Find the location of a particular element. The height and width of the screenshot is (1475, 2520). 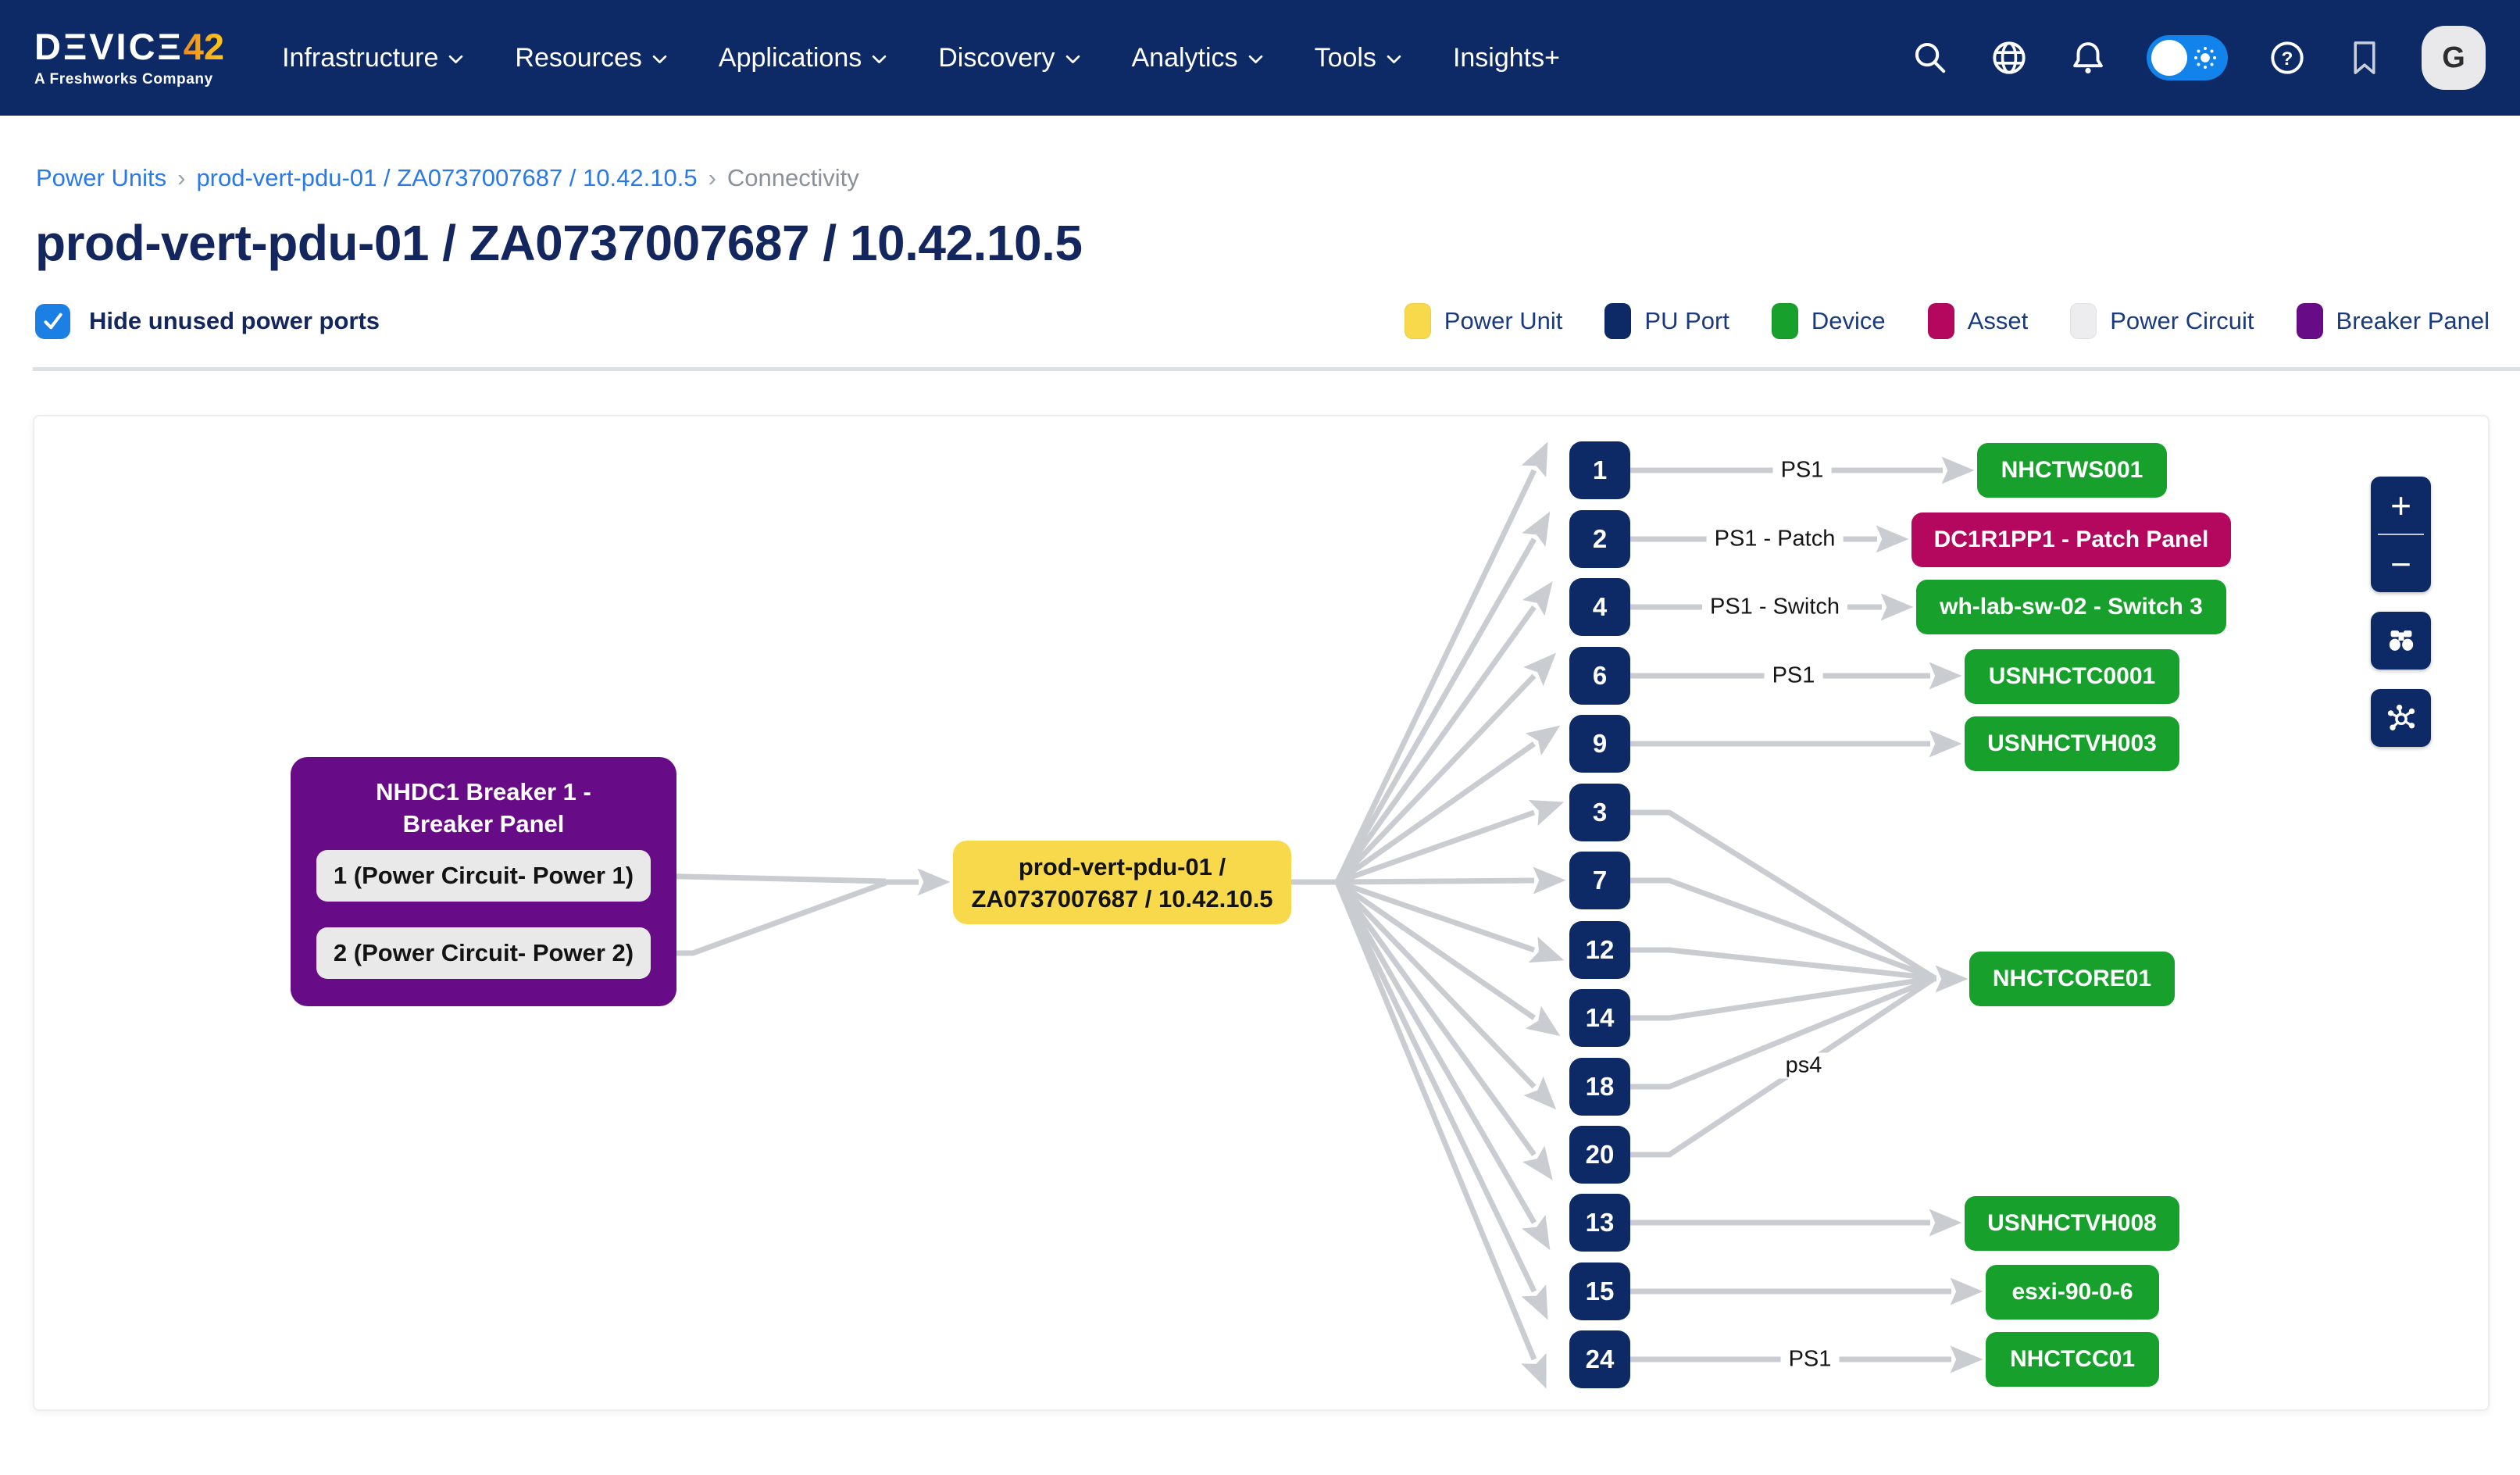

legend-item-device: Device is located at coordinates (1828, 321).